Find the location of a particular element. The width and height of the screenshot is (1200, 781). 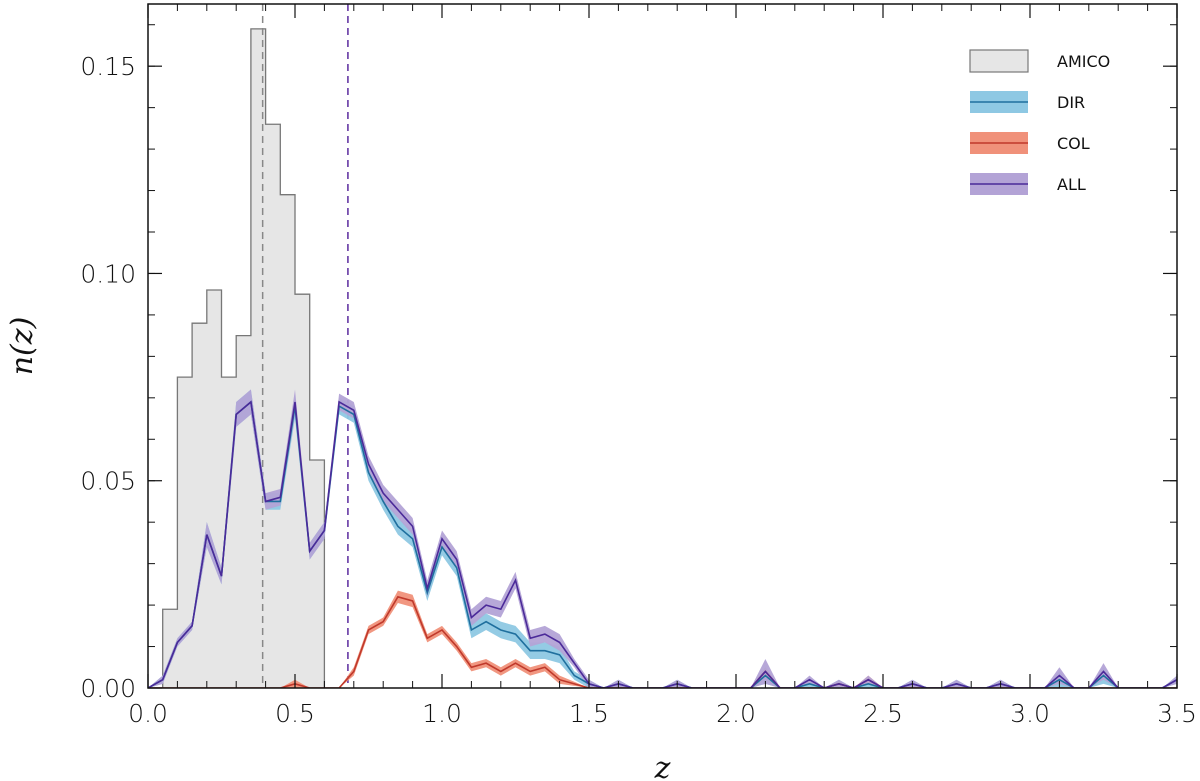

x-axis-label: z is located at coordinates (662, 766).